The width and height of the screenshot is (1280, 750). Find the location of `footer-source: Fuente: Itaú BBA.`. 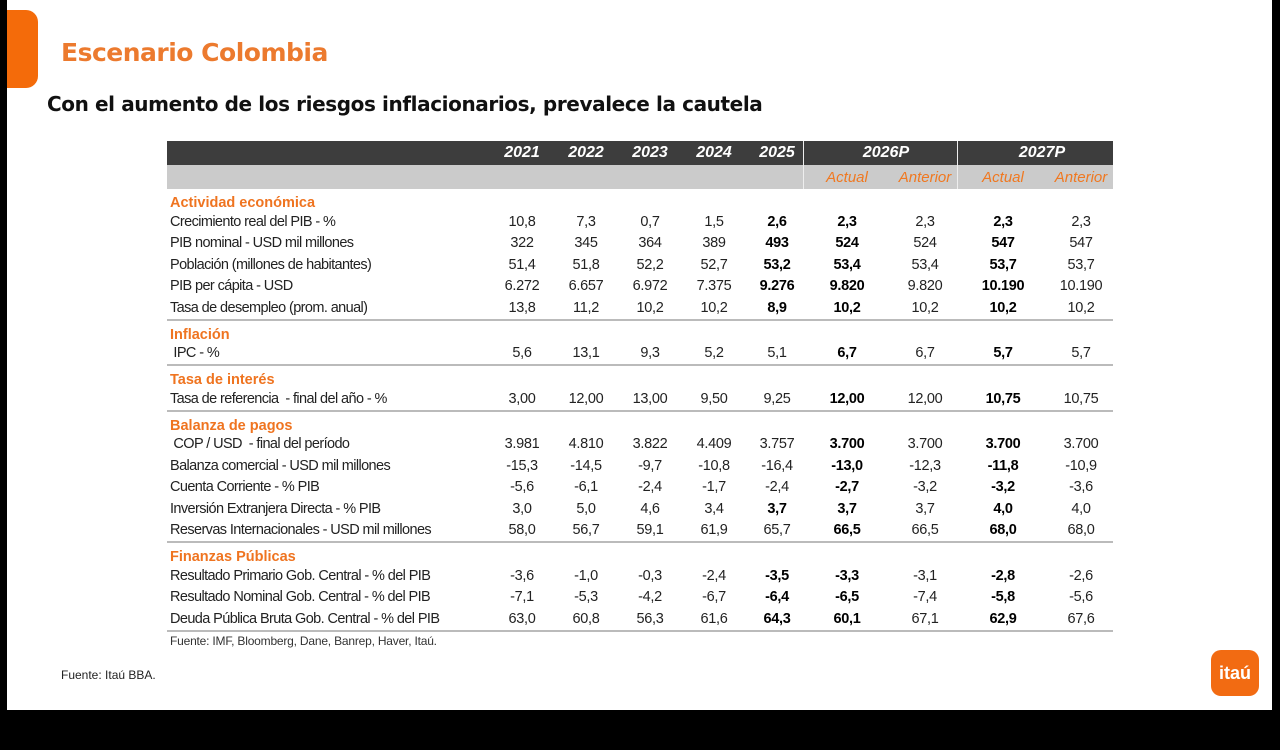

footer-source: Fuente: Itaú BBA. is located at coordinates (108, 675).